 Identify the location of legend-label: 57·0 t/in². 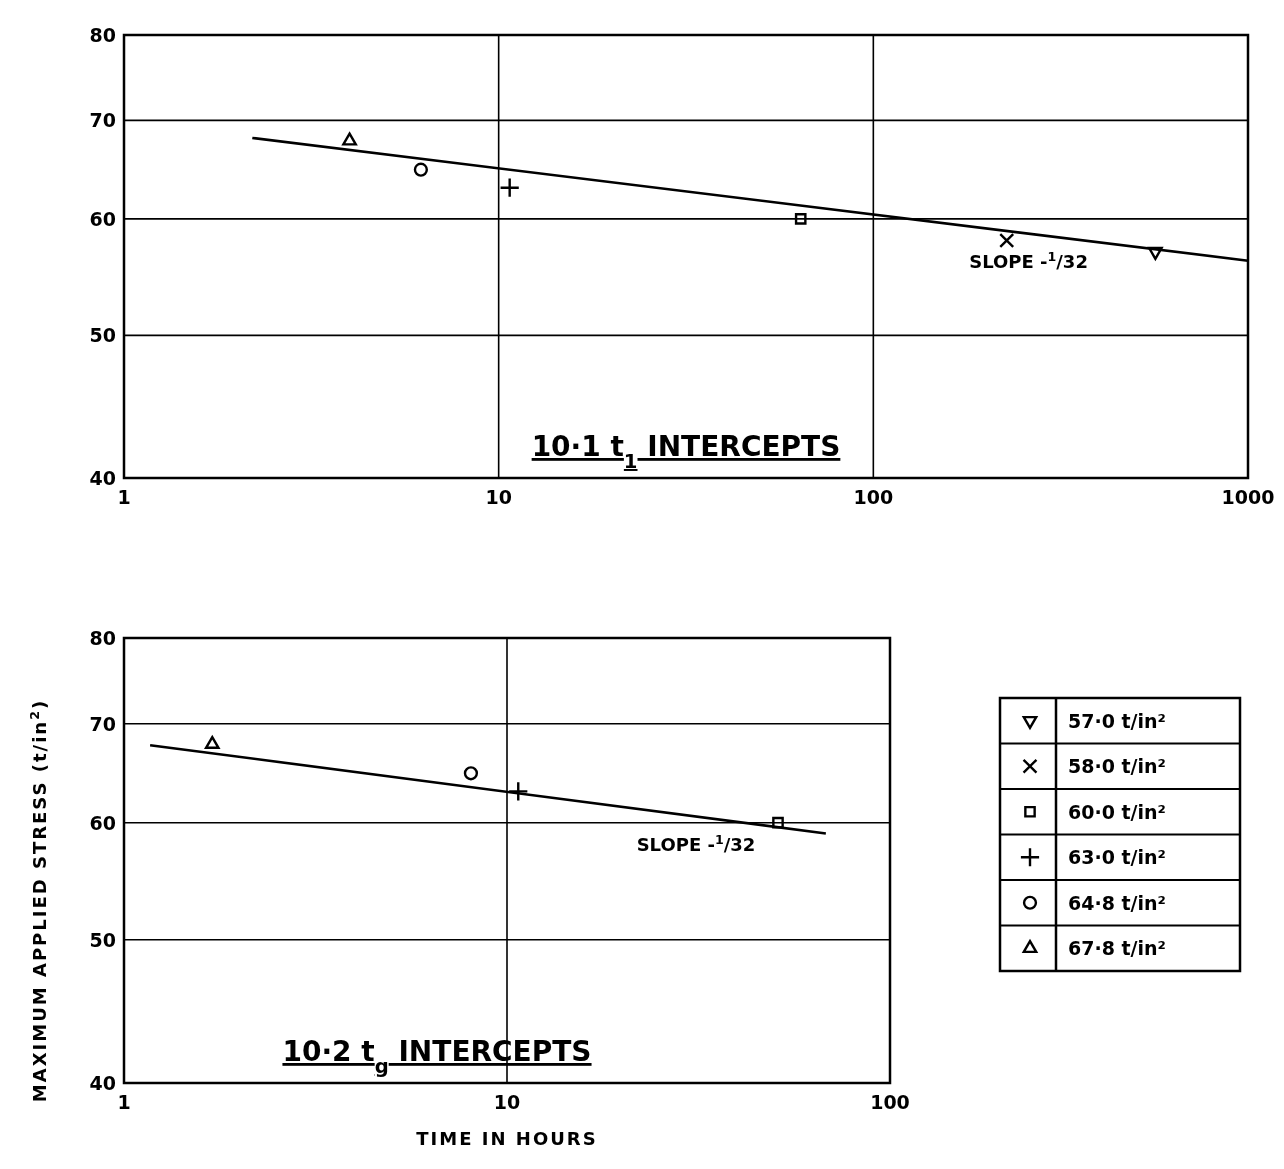
(1117, 720).